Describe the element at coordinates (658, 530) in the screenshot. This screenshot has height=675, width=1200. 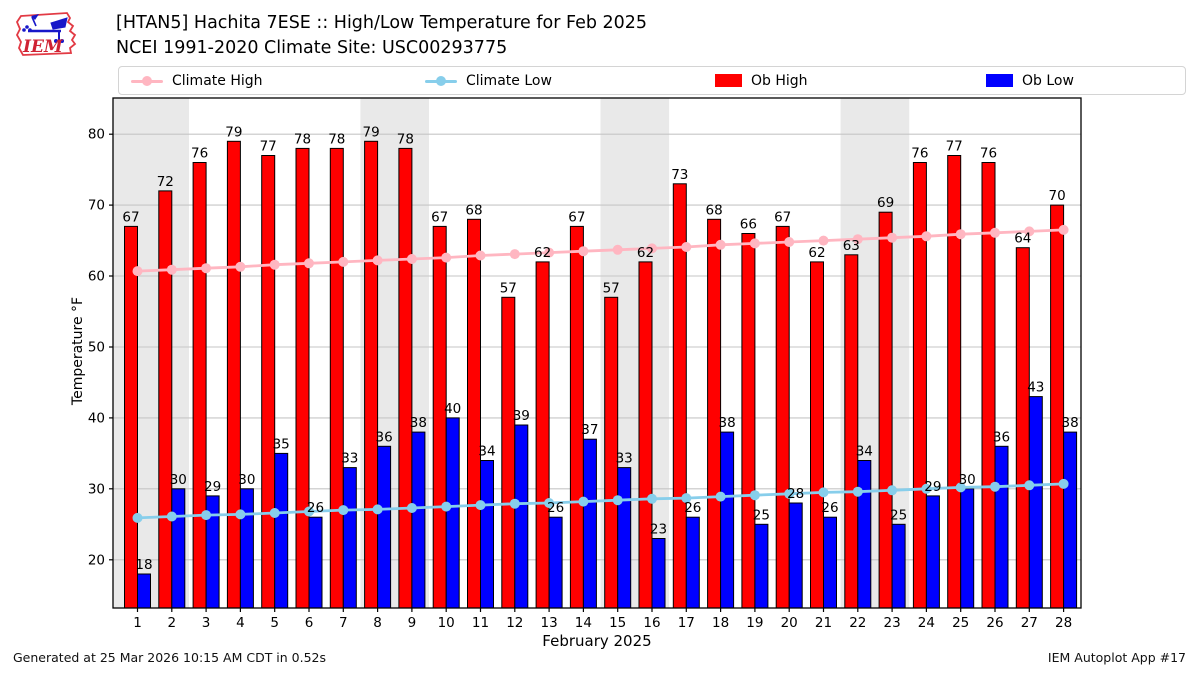
I see `ob-low-value-label: 23` at that location.